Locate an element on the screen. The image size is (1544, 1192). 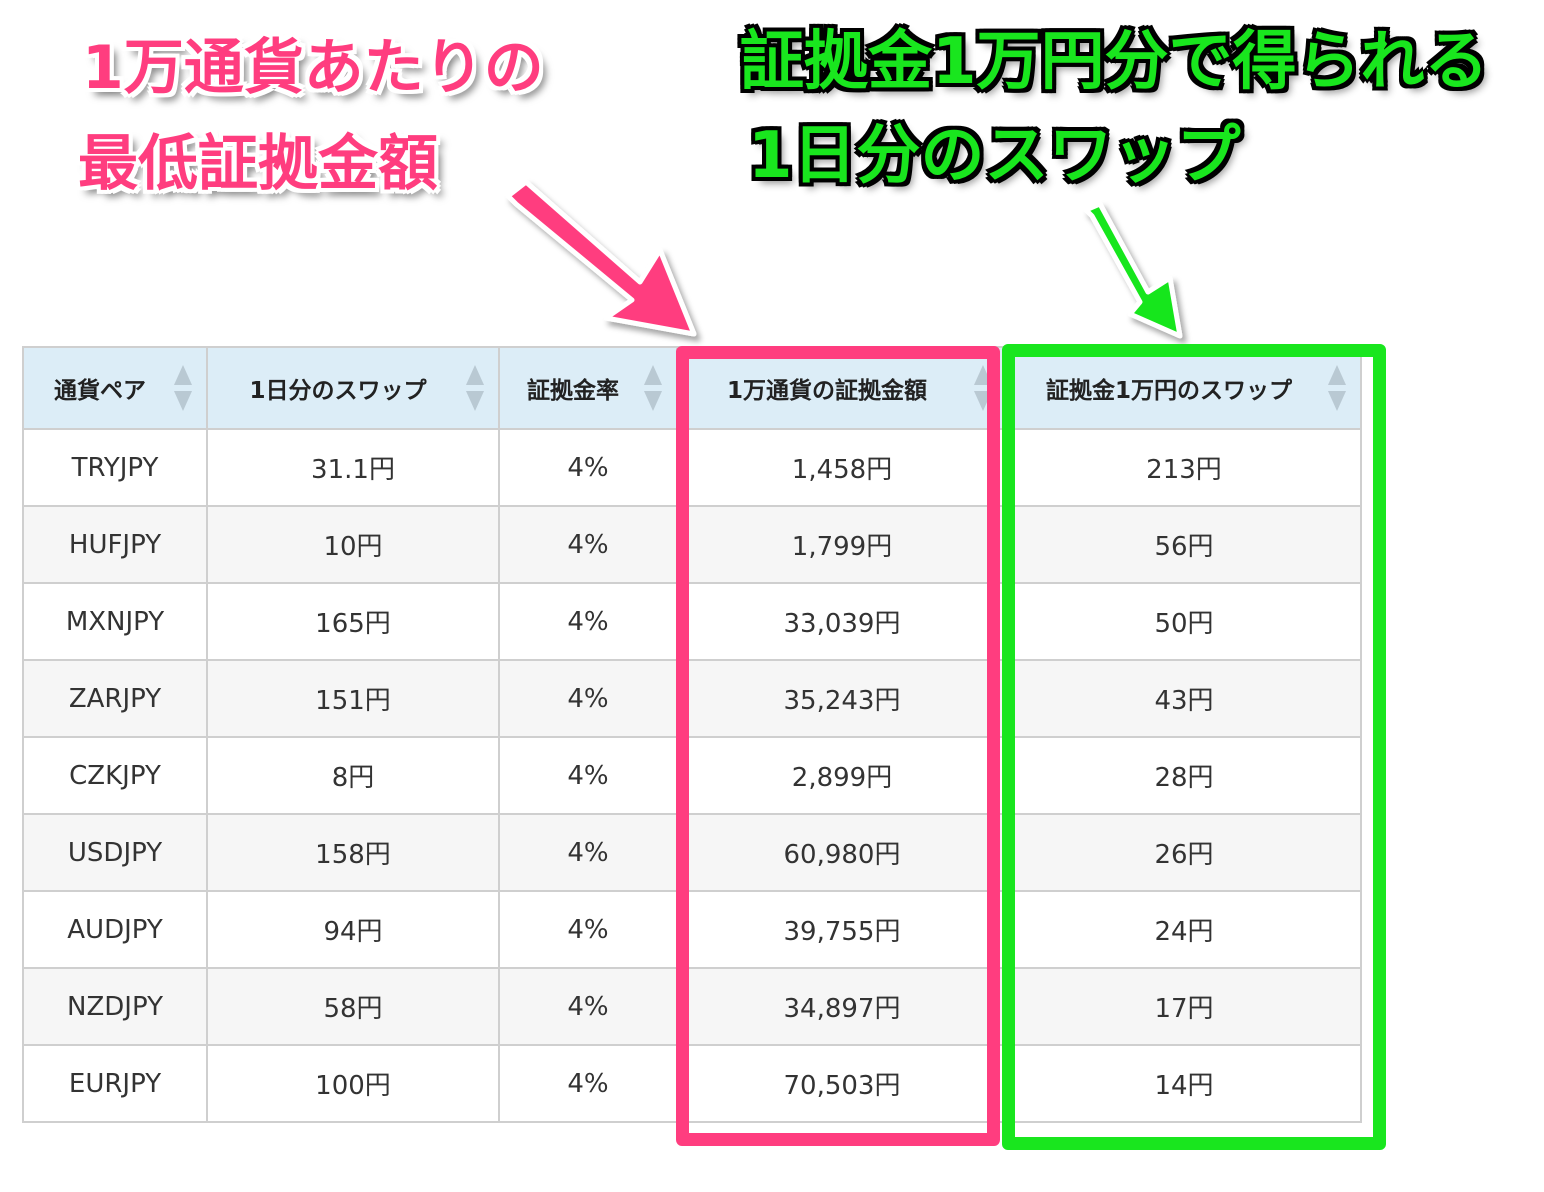
cell-swap-per-10k: 17円 is located at coordinates (1184, 1006).